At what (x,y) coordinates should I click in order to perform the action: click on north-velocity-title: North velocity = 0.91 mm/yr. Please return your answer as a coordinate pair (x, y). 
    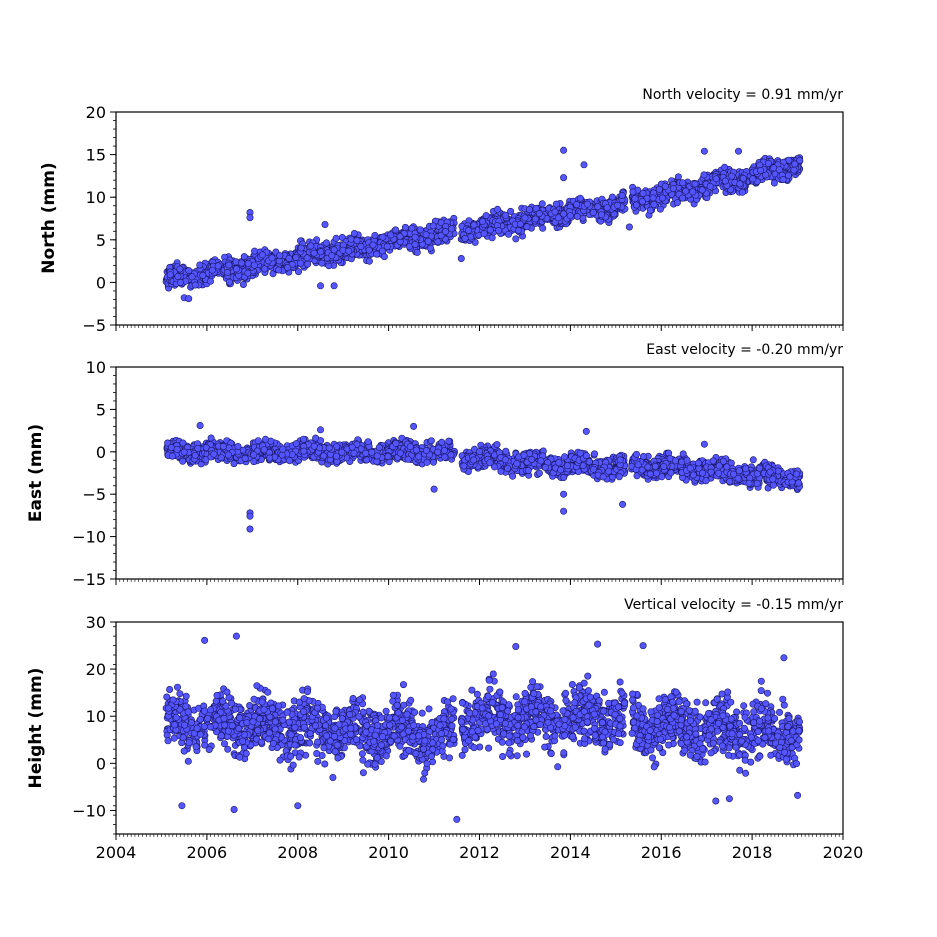
    Looking at the image, I should click on (742, 95).